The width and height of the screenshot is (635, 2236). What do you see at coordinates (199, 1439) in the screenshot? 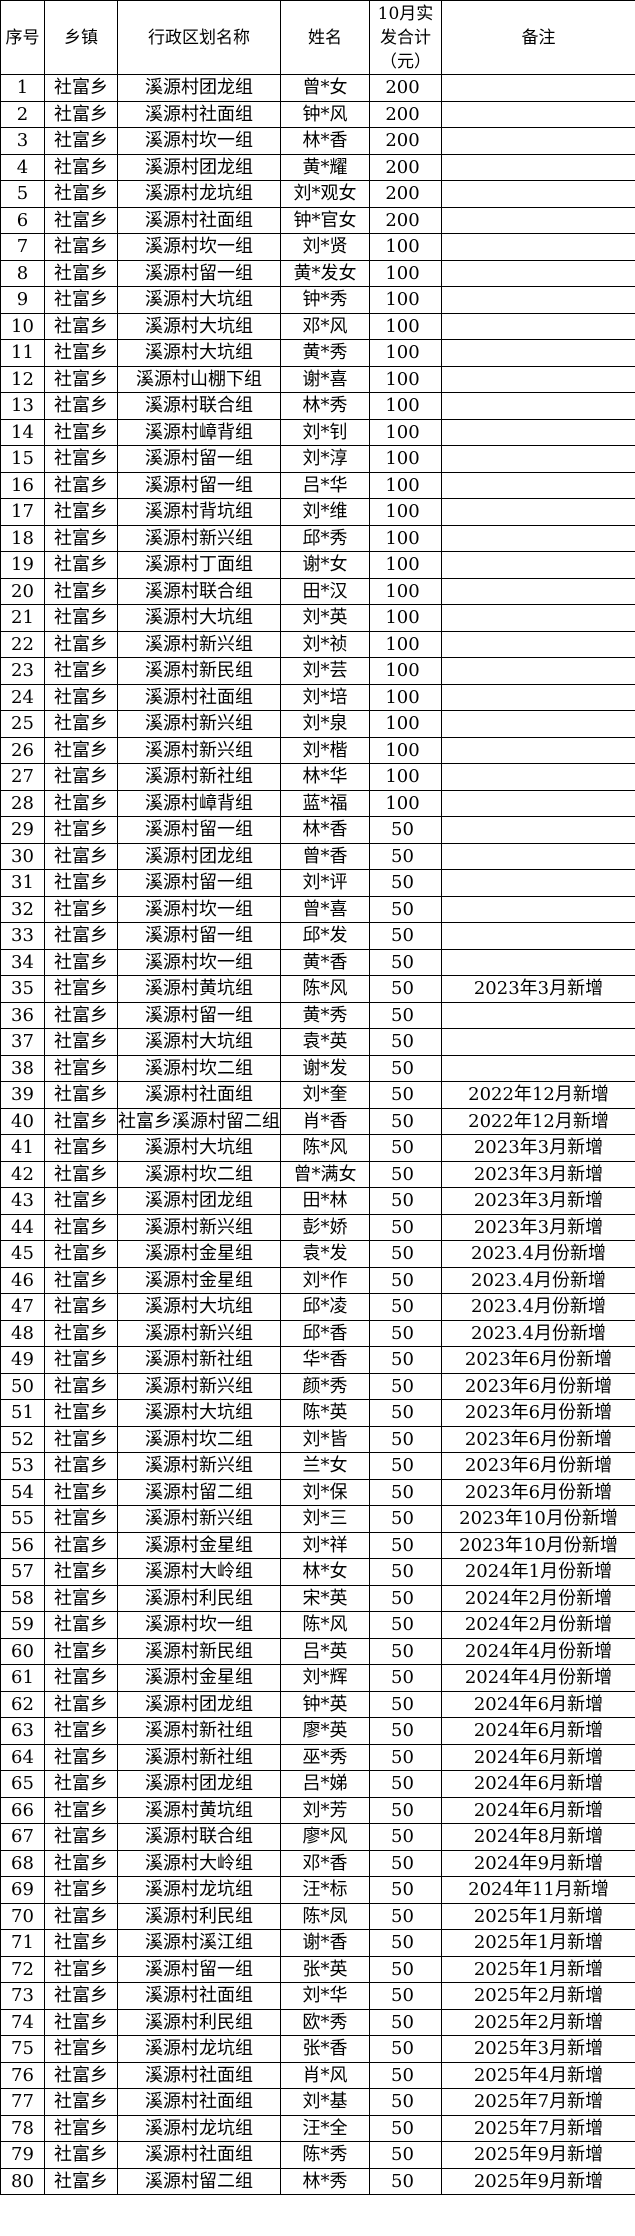
I see `cell-division-text: 溪源村坎二组` at bounding box center [199, 1439].